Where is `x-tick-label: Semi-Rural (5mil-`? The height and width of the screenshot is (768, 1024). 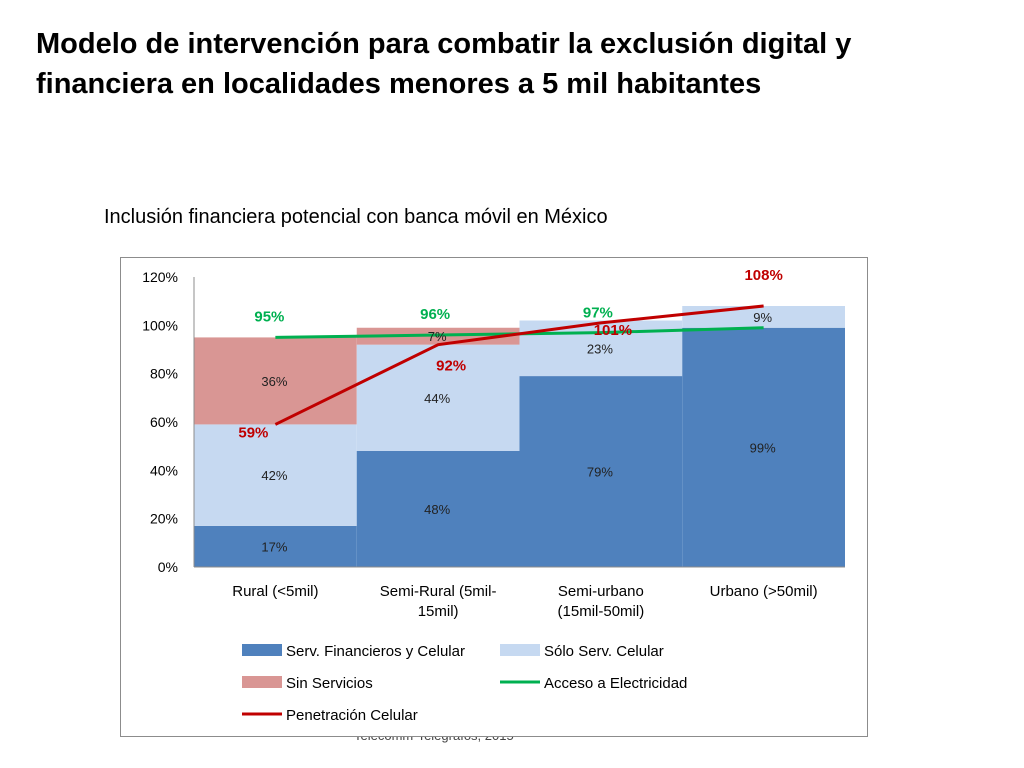 x-tick-label: Semi-Rural (5mil- is located at coordinates (438, 591).